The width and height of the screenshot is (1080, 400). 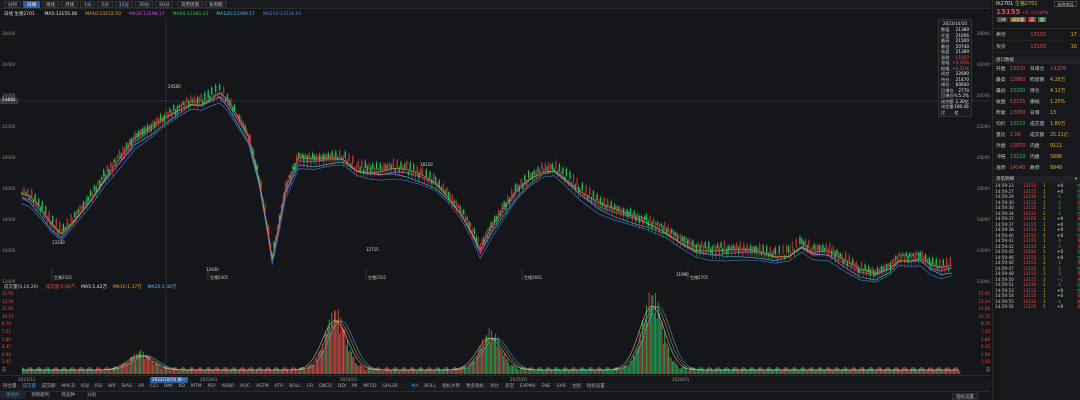 What do you see at coordinates (1035, 102) in the screenshot?
I see `quote-label: 振幅` at bounding box center [1035, 102].